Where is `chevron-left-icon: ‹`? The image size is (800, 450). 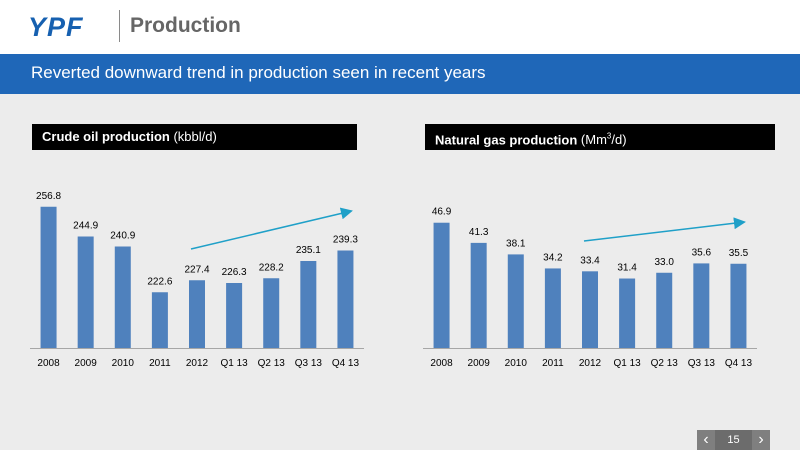
chevron-left-icon: ‹ is located at coordinates (706, 439).